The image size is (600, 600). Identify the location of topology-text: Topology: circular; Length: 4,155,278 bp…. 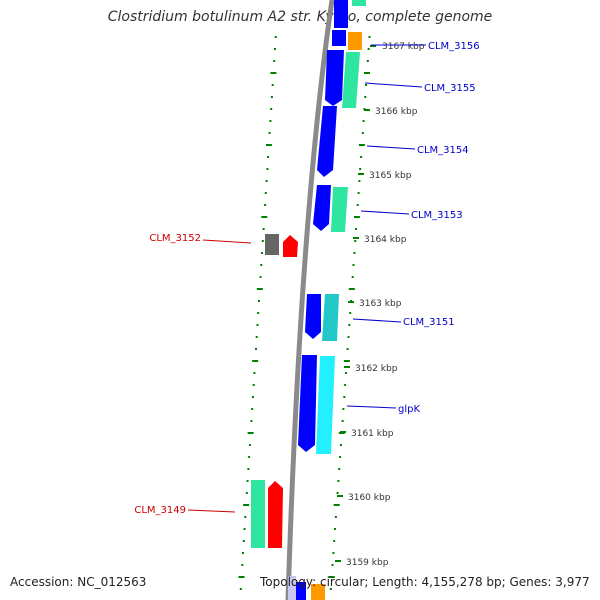
(425, 582).